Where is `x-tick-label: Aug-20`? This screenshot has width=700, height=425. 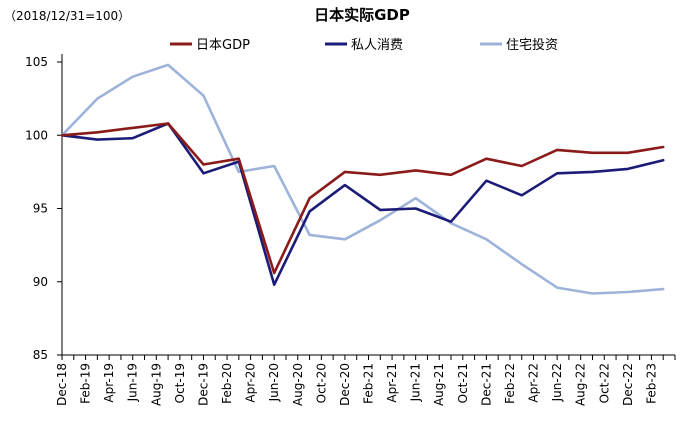
x-tick-label: Aug-20 is located at coordinates (298, 384).